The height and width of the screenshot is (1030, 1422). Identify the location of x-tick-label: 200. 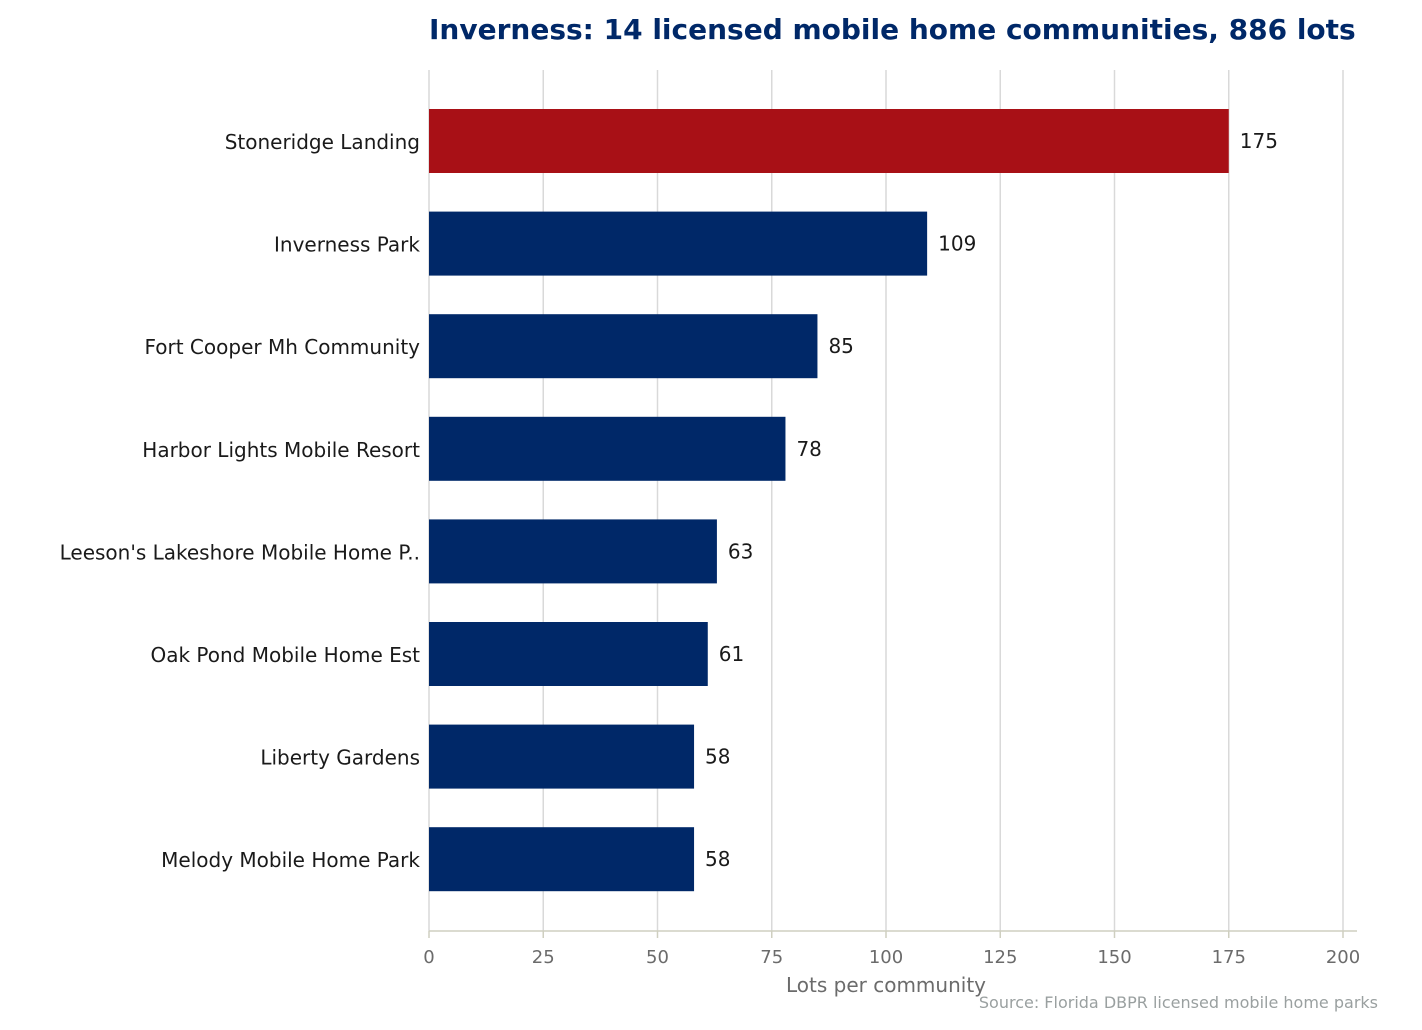
(1343, 957).